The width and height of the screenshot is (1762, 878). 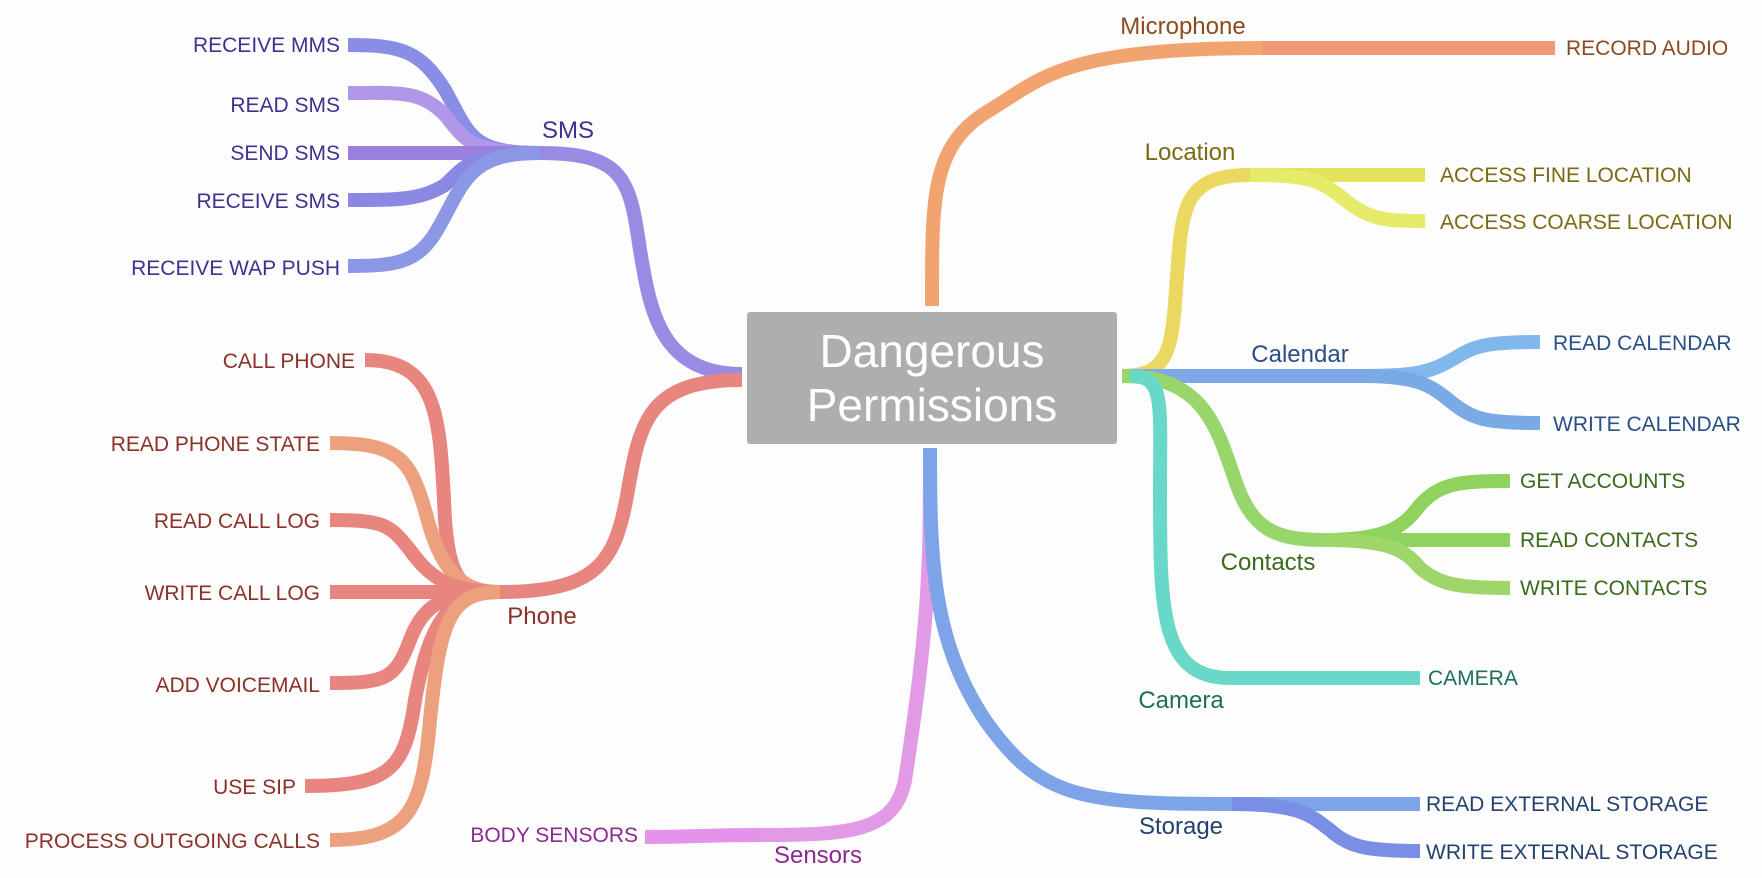 I want to click on central-topic-line-2: Permissions, so click(x=932, y=405).